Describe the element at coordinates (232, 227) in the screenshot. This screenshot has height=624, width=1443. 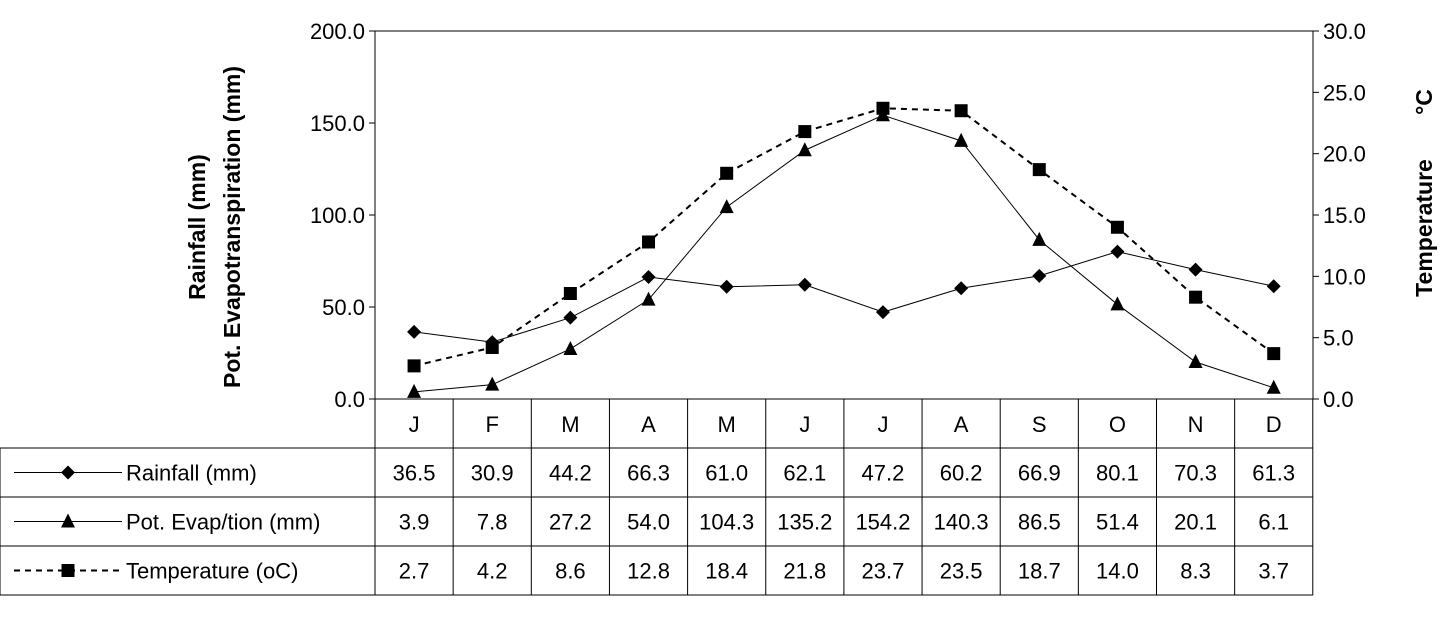
I see `left-axis-title-line2: Pot. Evapotranspiration (mm)` at that location.